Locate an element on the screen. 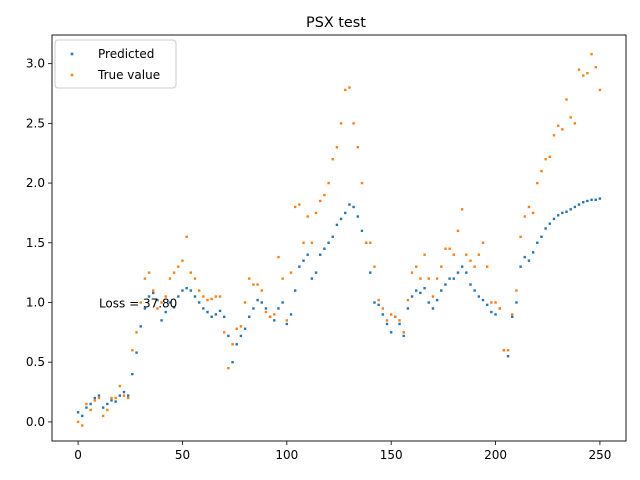 This screenshot has height=480, width=640. y-tick-label: 0.0 is located at coordinates (35, 422).